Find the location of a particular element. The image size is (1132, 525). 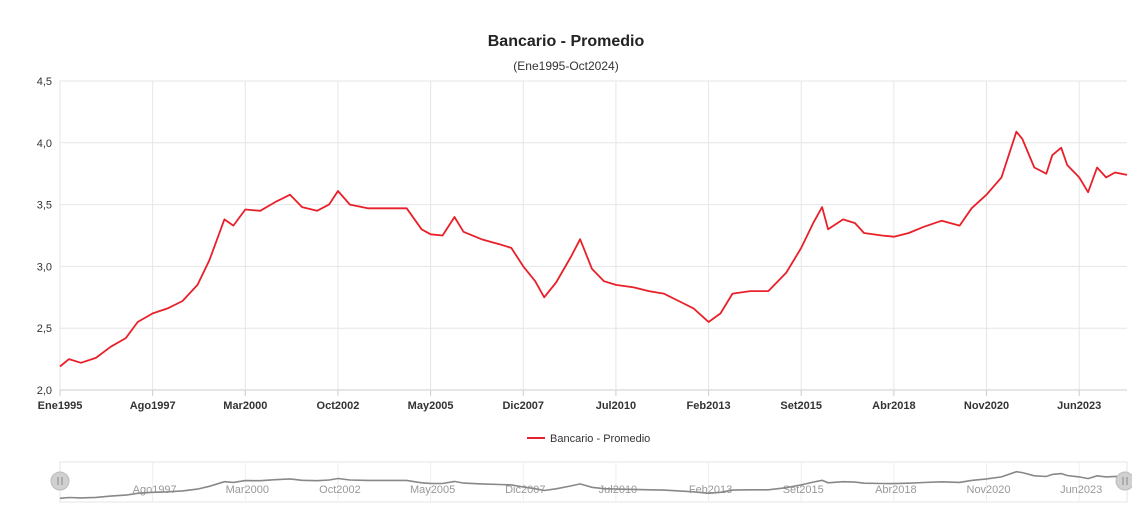

y-axis-ticks: 2,0 2,5 3,0 3,5 4,0 4,5 is located at coordinates (44, 236).